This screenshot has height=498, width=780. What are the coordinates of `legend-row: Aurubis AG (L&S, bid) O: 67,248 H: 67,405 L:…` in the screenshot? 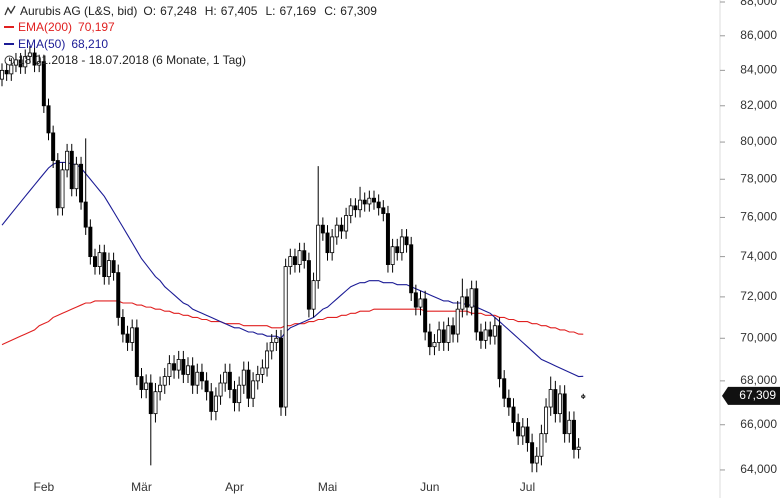 It's located at (194, 11).